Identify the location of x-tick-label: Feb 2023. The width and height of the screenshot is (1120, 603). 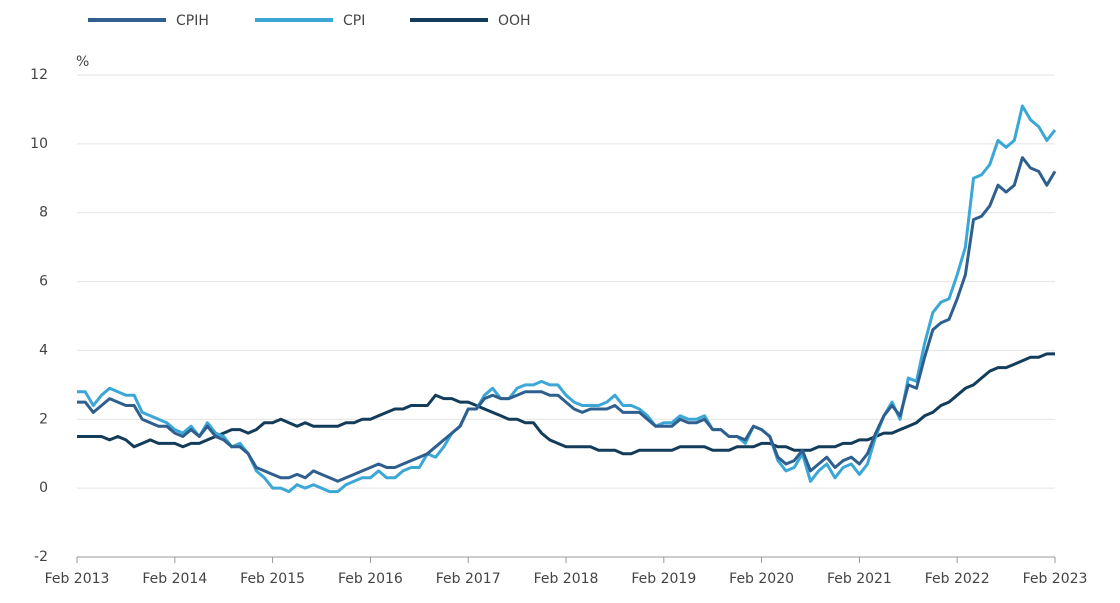
(1055, 579).